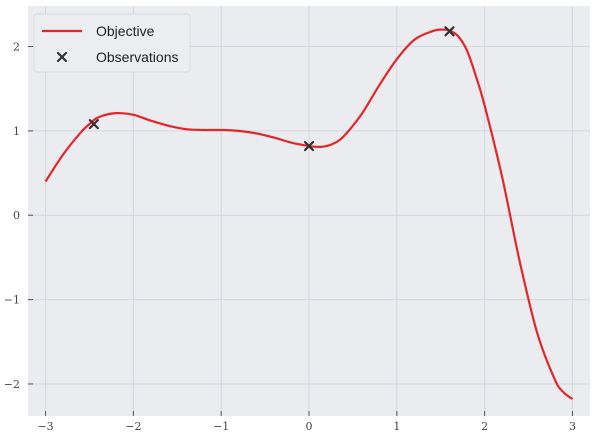 This screenshot has height=436, width=596. Describe the element at coordinates (16, 131) in the screenshot. I see `y-tick-label: 1` at that location.